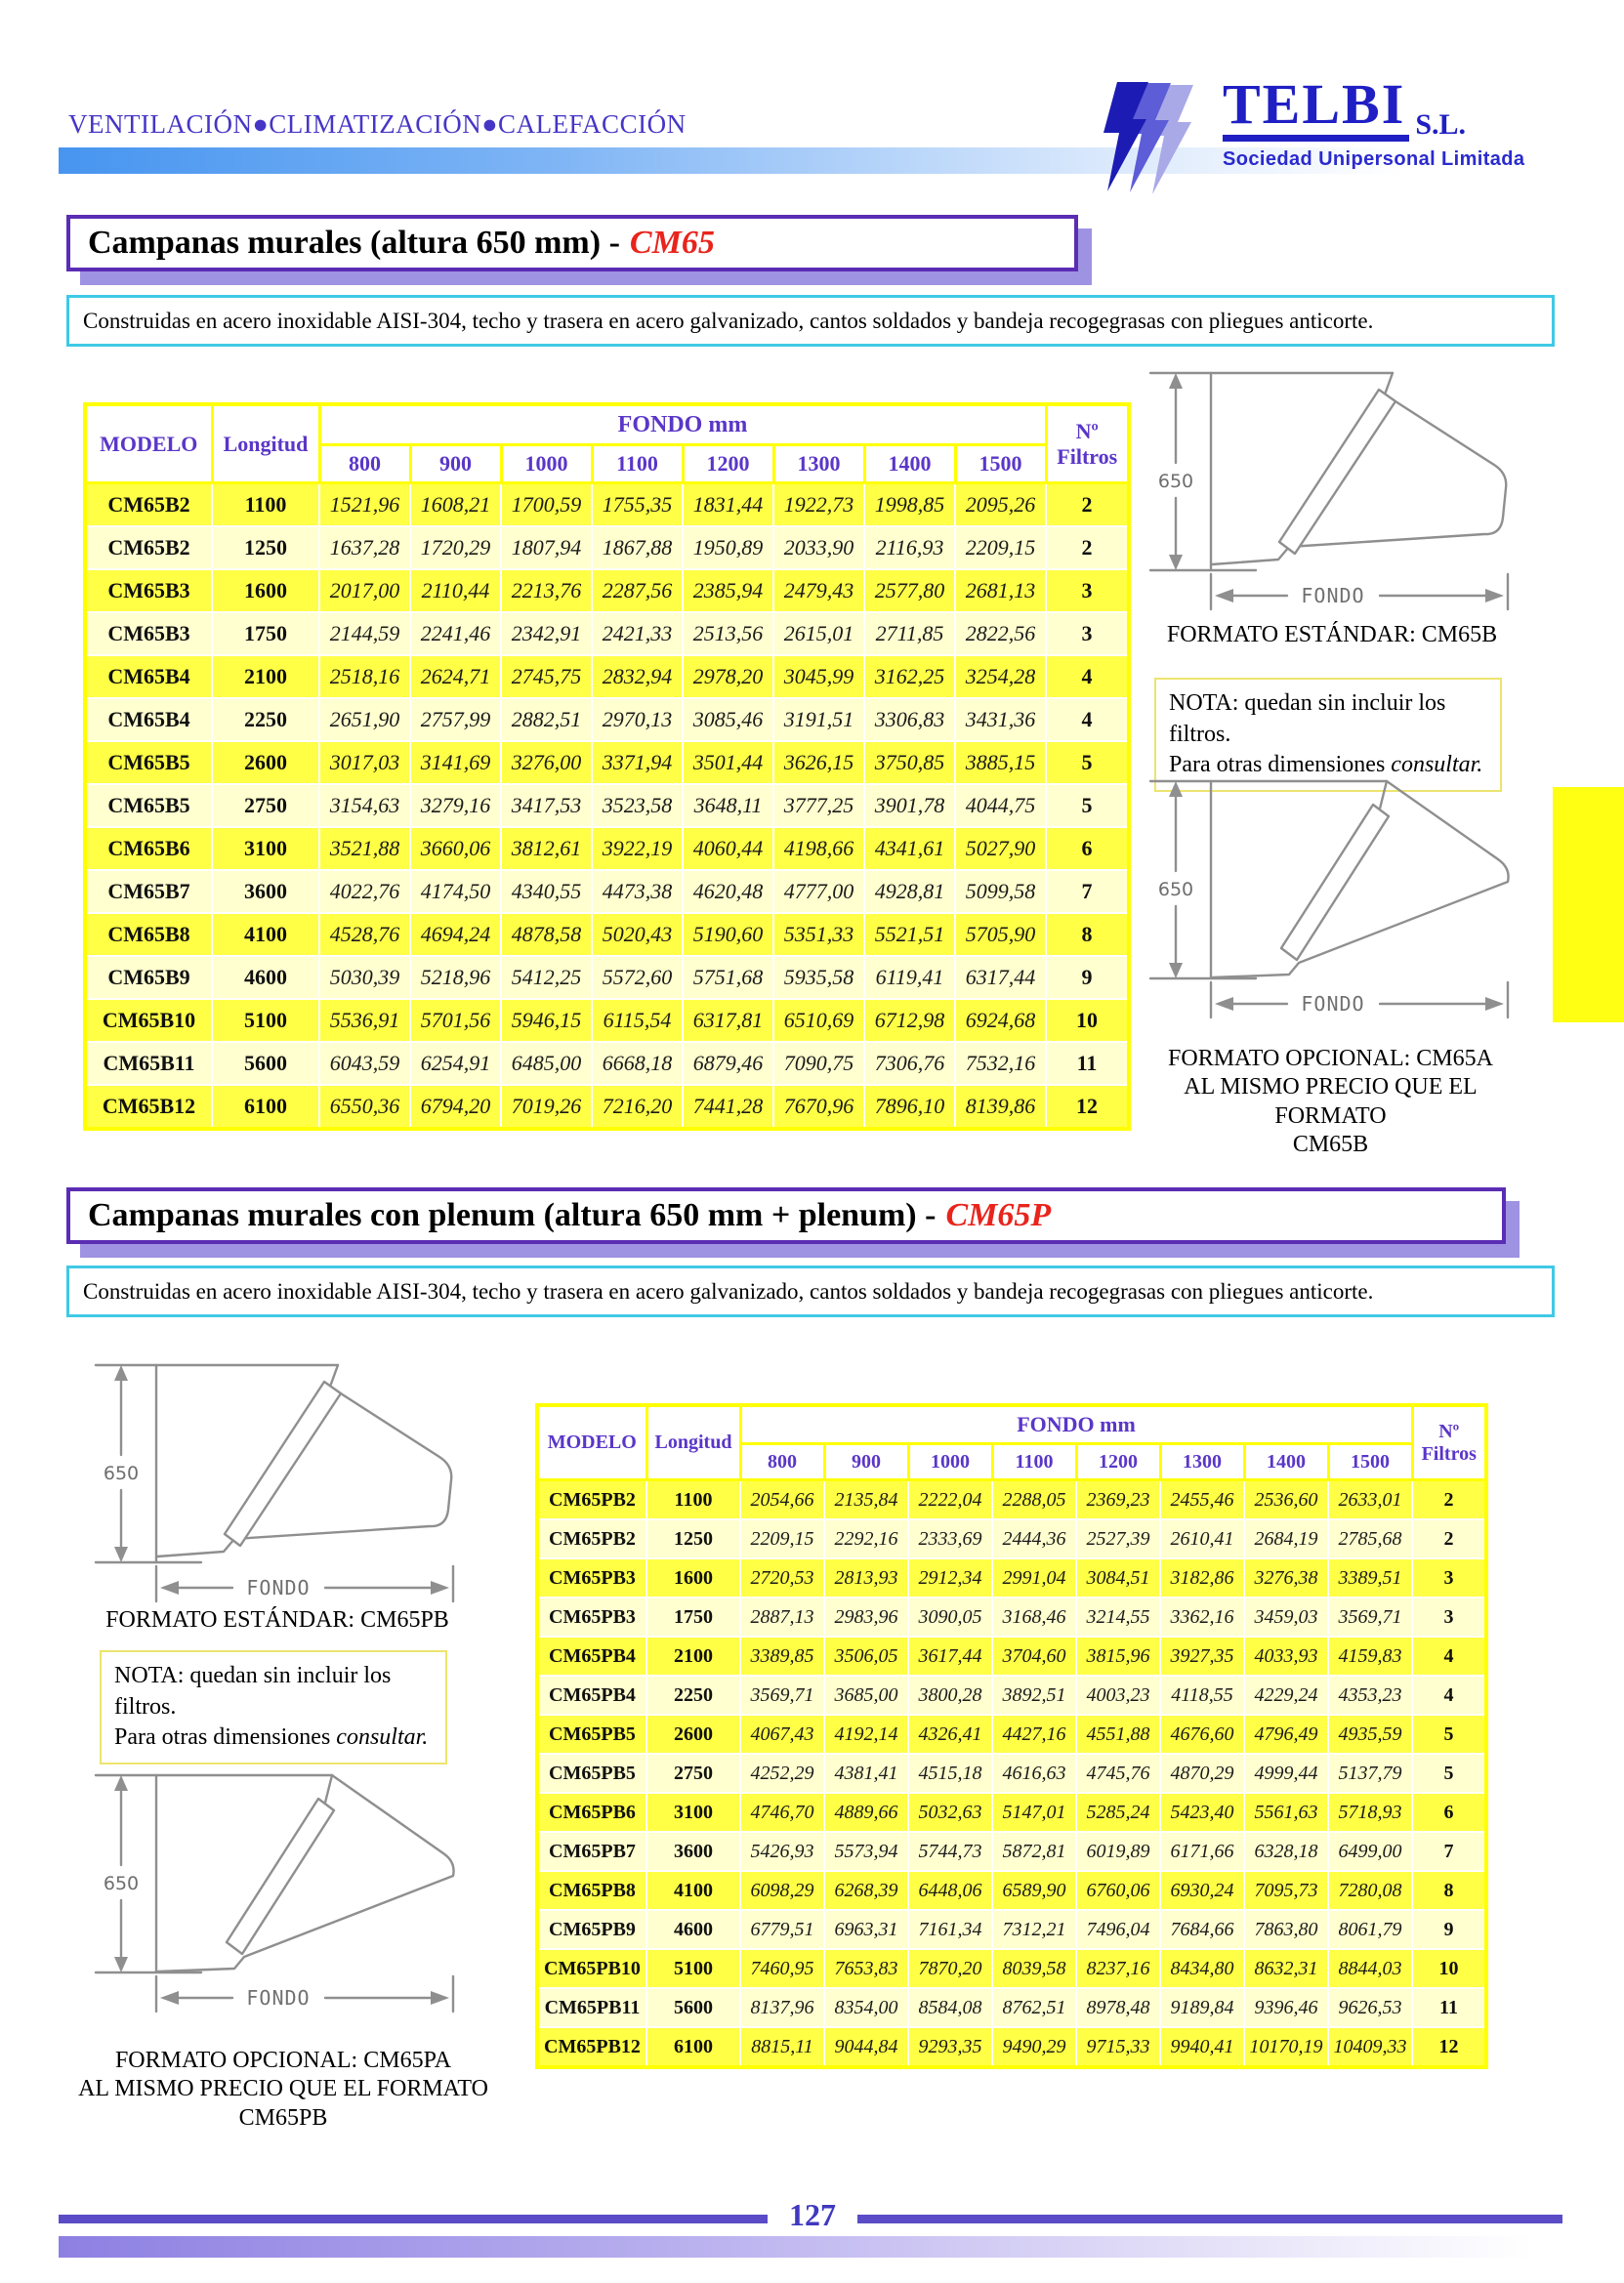 The image size is (1624, 2283). Describe the element at coordinates (728, 1063) in the screenshot. I see `price-cell: 6879,46` at that location.